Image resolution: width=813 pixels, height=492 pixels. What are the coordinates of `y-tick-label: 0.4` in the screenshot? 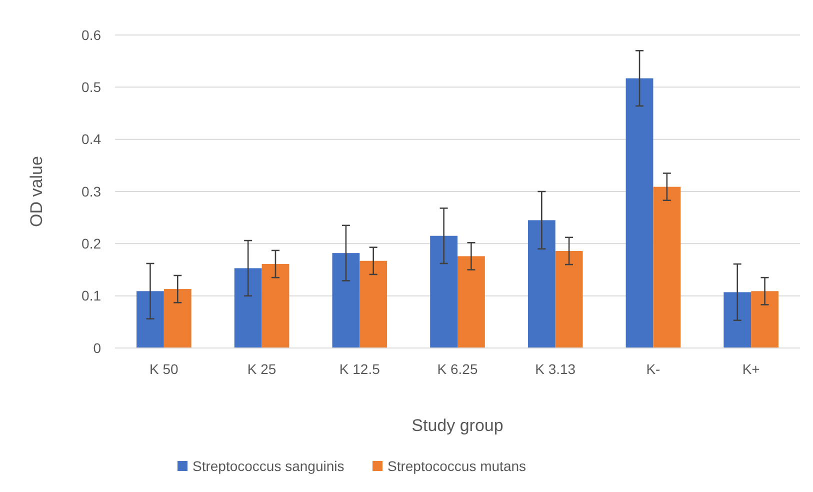 It's located at (92, 139).